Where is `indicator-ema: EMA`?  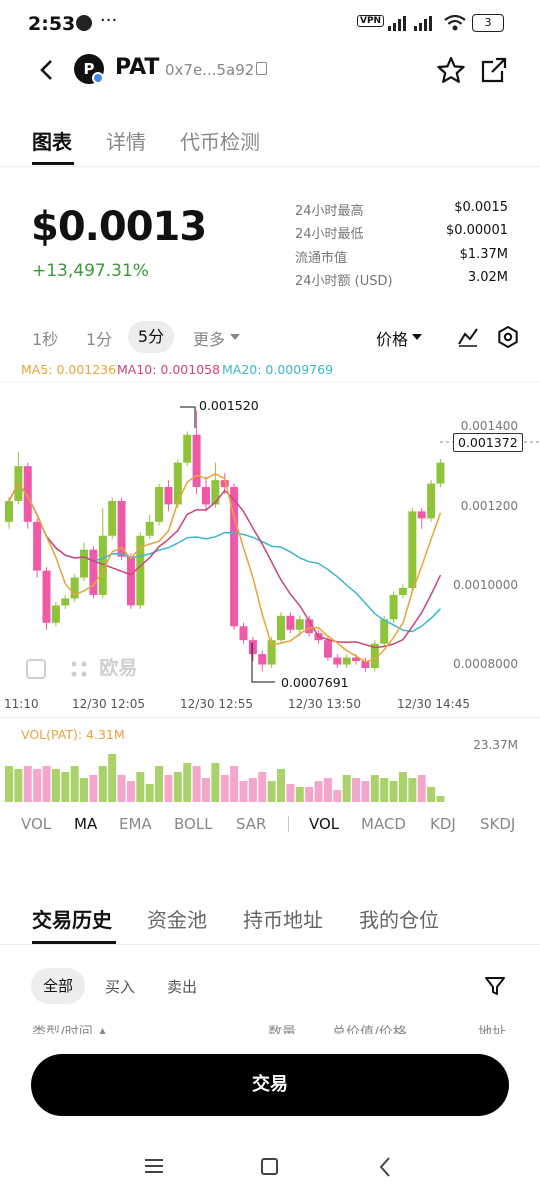 indicator-ema: EMA is located at coordinates (135, 824).